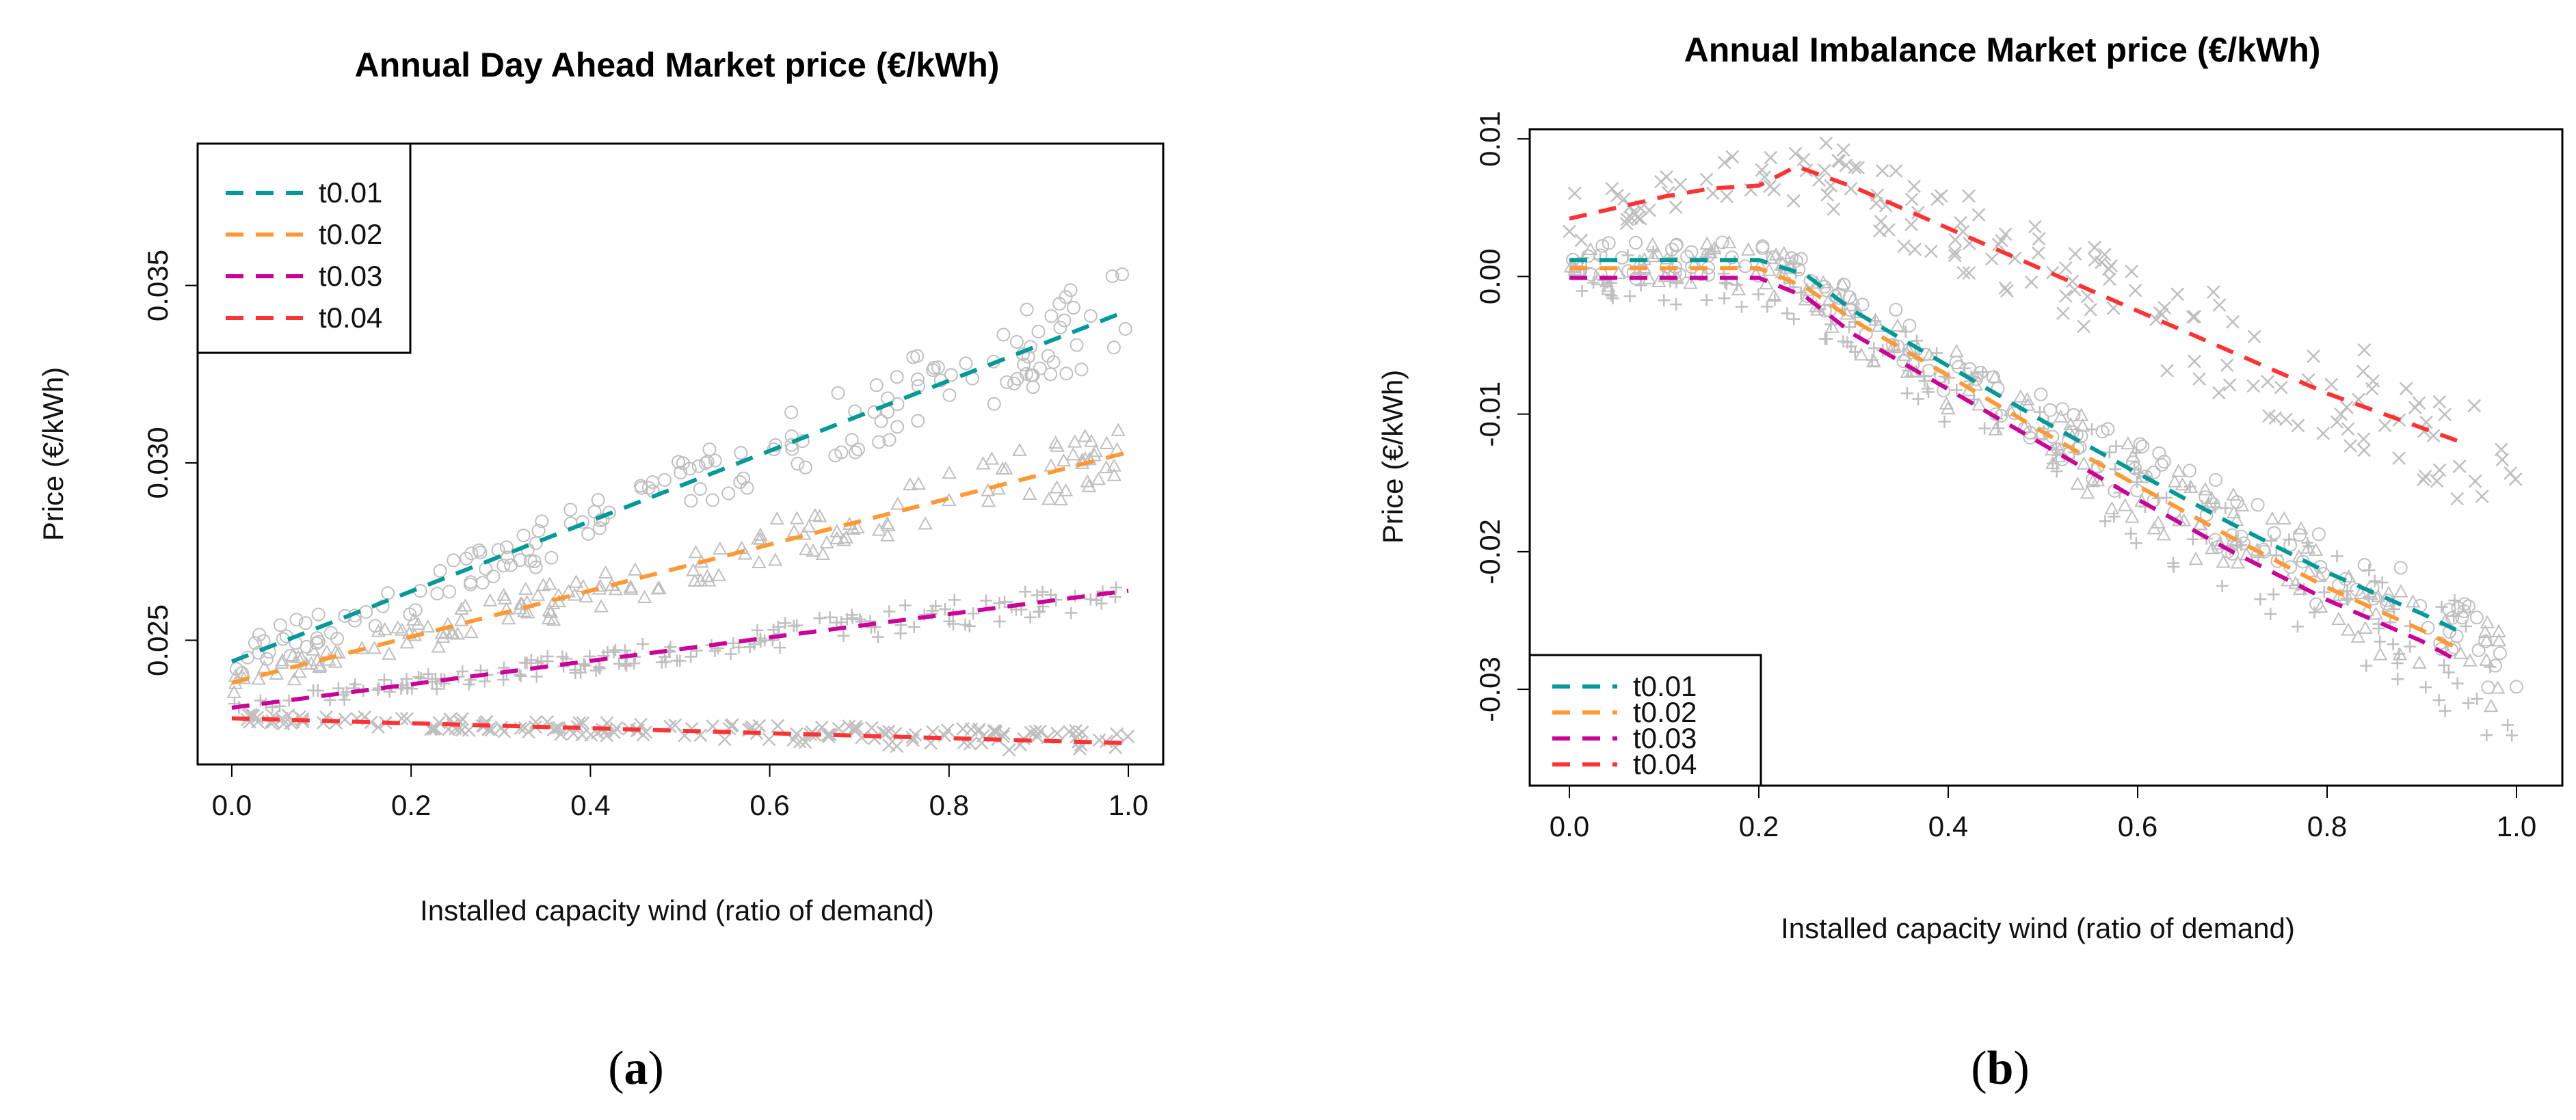 This screenshot has width=2576, height=1120. Describe the element at coordinates (2043, 813) in the screenshot. I see `panel-b-x-axis: 0.0 0.2 0.4 0.6 0.8 1.0` at that location.